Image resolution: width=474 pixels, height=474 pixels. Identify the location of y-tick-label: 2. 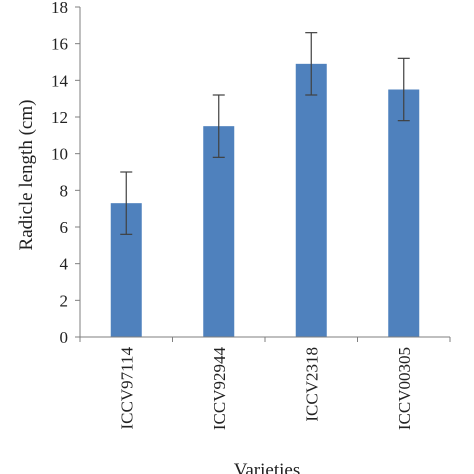
(64, 300).